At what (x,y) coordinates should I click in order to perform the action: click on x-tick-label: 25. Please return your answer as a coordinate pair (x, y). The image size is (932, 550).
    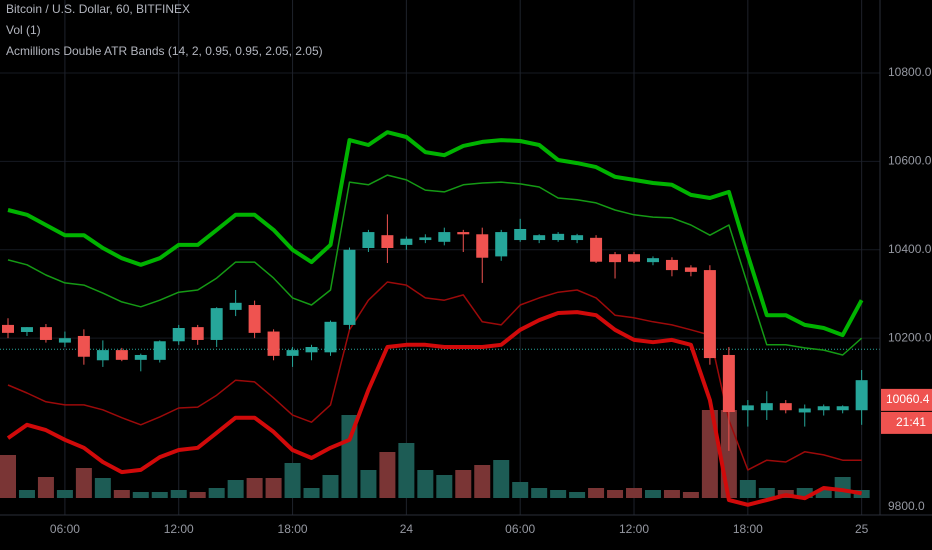
    Looking at the image, I should click on (862, 529).